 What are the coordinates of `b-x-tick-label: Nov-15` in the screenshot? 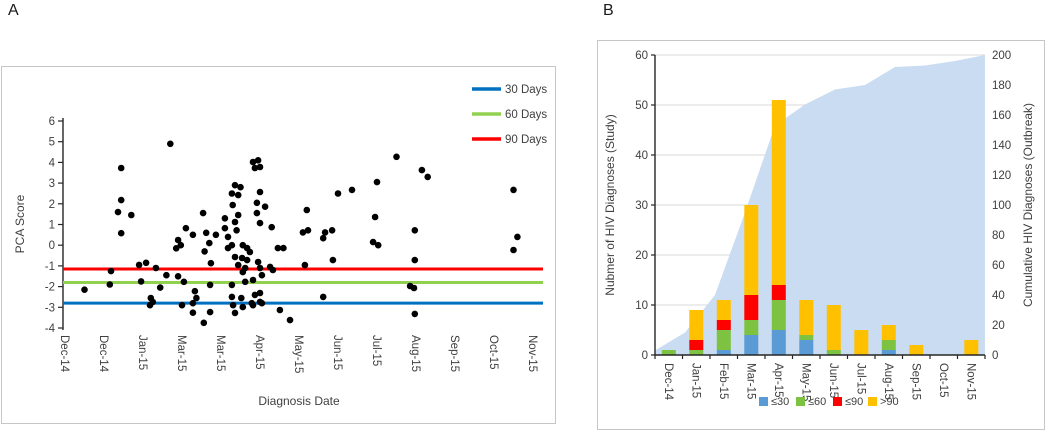 It's located at (970, 381).